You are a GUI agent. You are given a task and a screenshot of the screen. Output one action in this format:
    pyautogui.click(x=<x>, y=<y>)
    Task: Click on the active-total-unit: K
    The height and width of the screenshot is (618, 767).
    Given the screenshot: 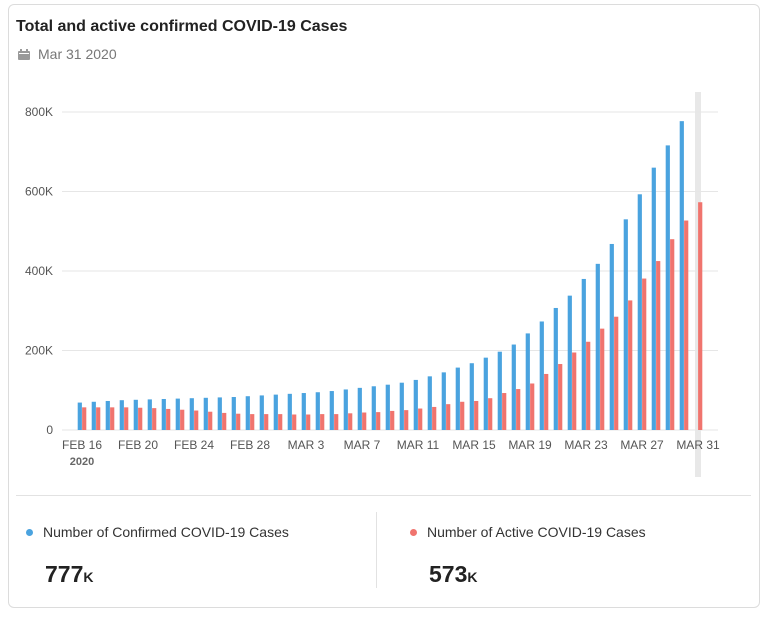 What is the action you would take?
    pyautogui.click(x=472, y=577)
    